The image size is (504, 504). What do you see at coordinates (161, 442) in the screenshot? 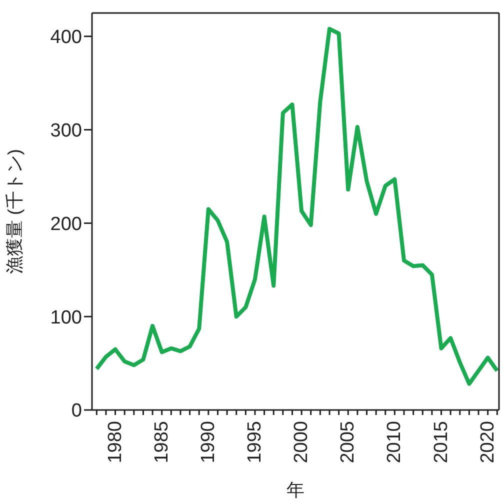
I see `x-tick-label: 1985` at bounding box center [161, 442].